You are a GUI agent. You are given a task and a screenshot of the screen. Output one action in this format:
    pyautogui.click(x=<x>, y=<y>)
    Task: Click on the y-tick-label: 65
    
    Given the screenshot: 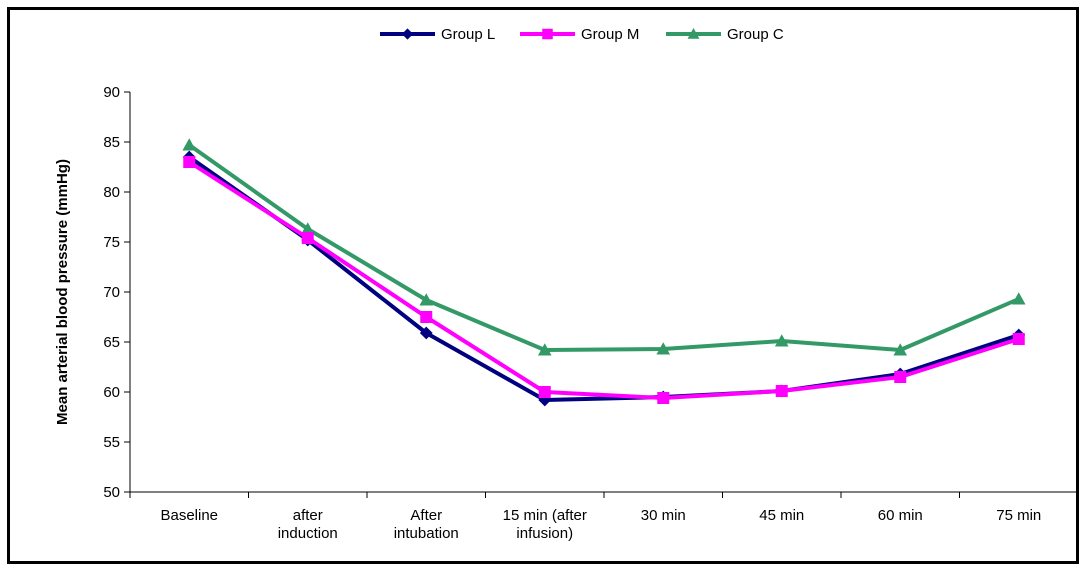 What is the action you would take?
    pyautogui.click(x=111, y=342)
    